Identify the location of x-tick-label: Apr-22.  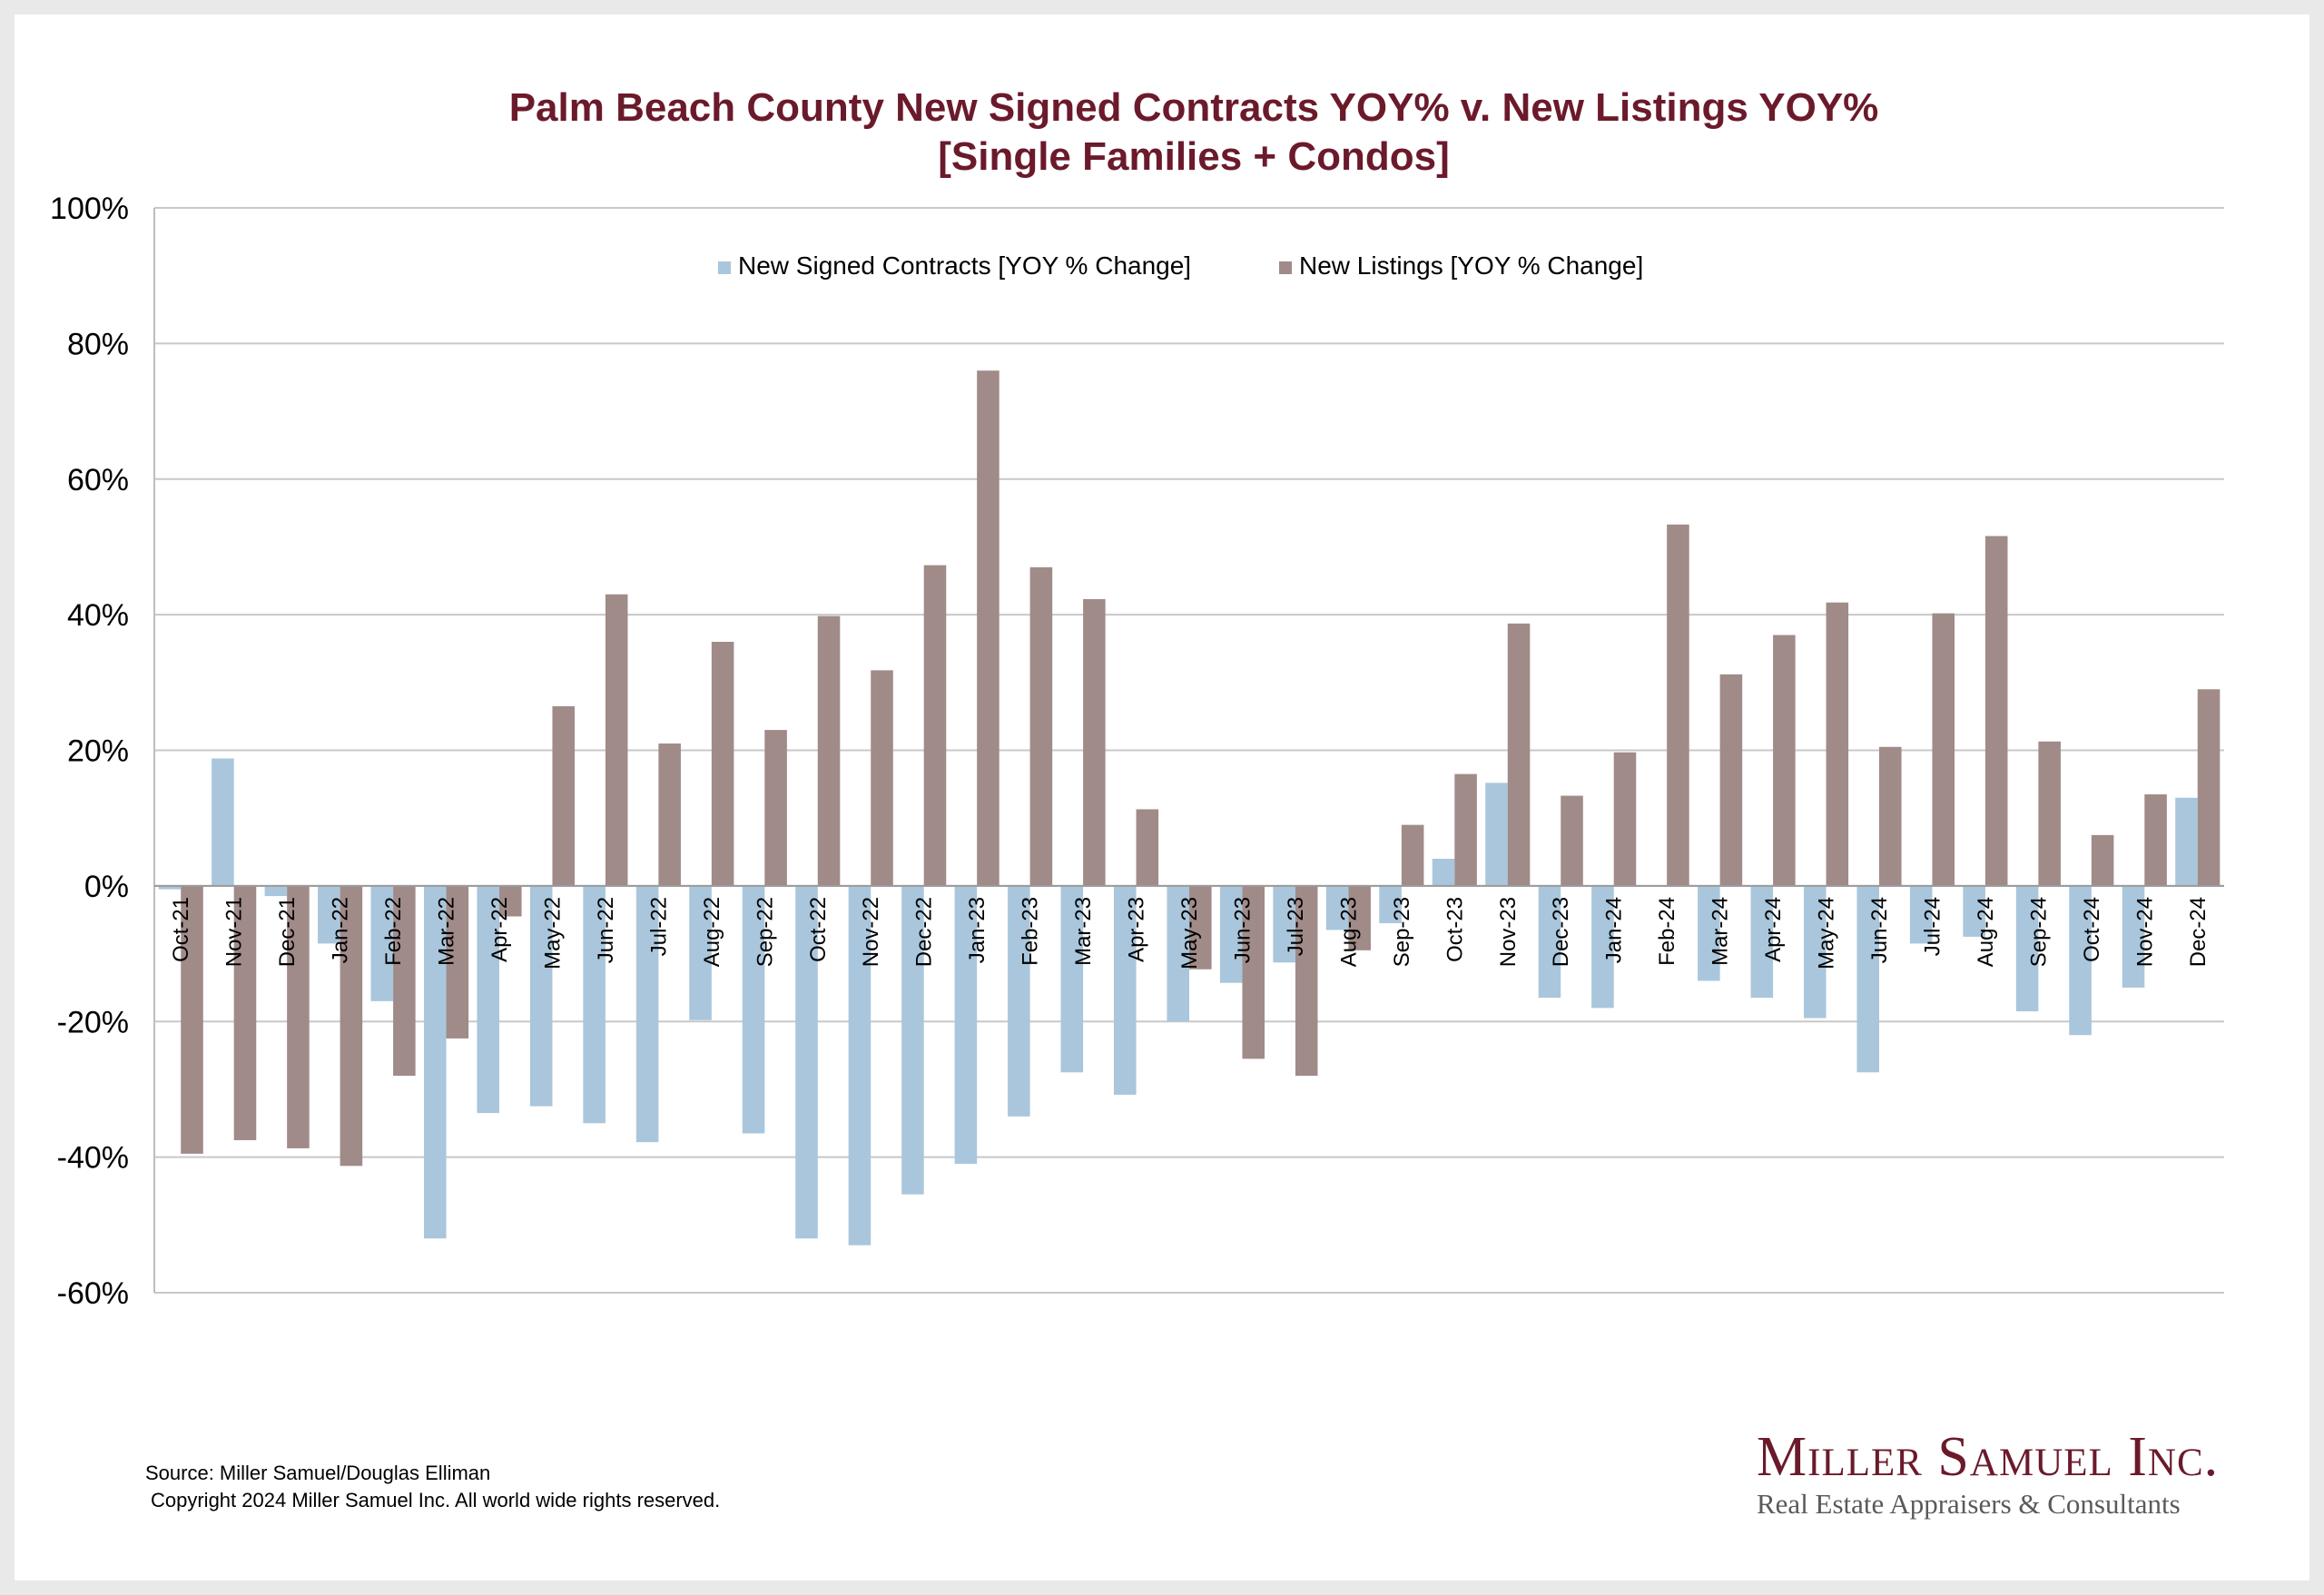
(499, 930).